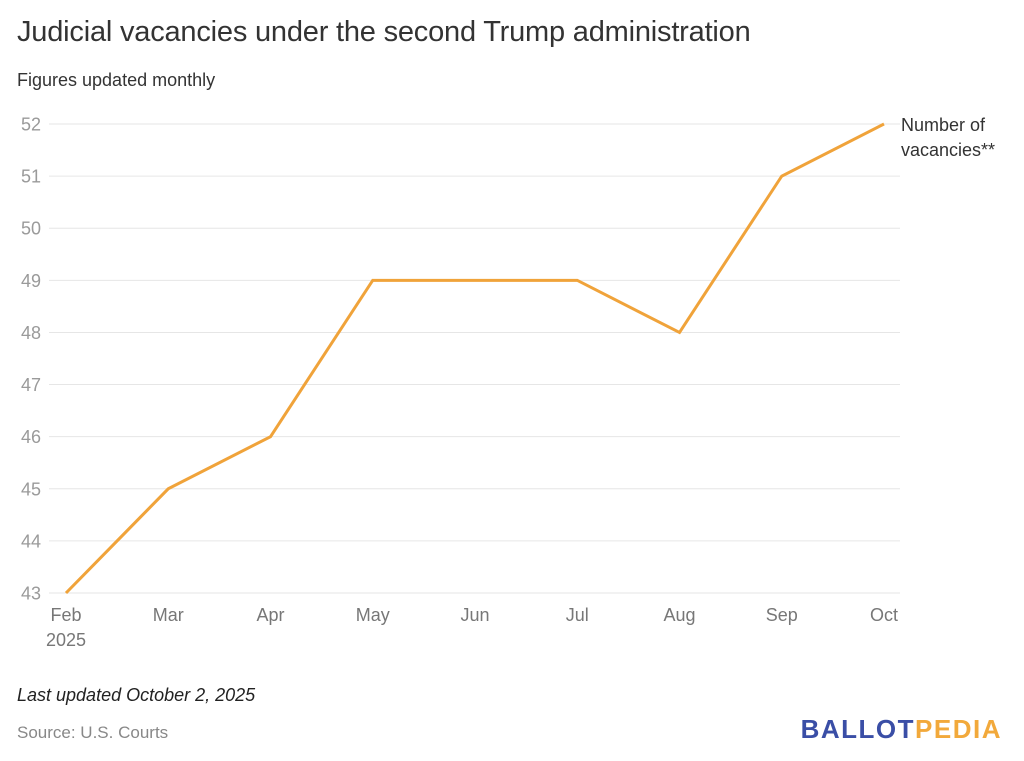 The height and width of the screenshot is (761, 1024). What do you see at coordinates (31, 437) in the screenshot?
I see `y-tick-label: 46` at bounding box center [31, 437].